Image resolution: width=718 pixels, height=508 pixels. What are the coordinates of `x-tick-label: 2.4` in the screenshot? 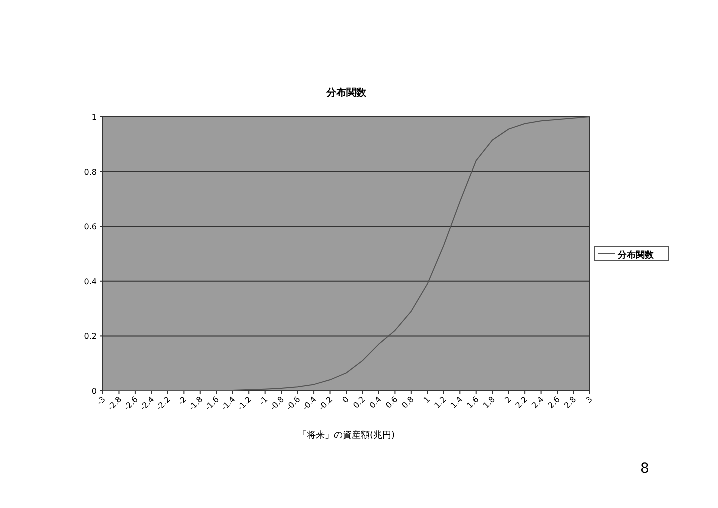 It's located at (538, 402).